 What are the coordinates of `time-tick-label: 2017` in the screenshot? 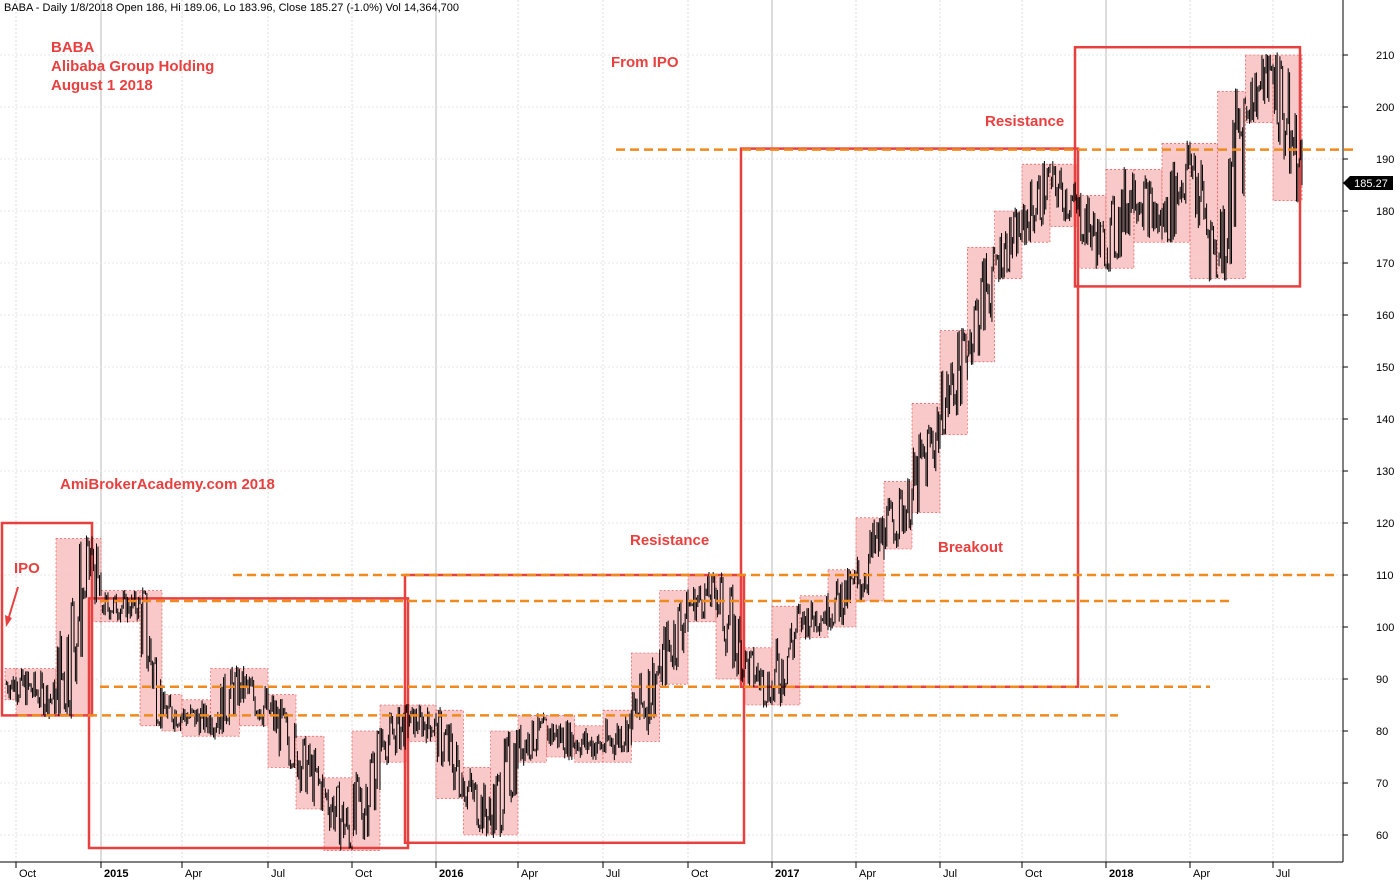 It's located at (787, 874).